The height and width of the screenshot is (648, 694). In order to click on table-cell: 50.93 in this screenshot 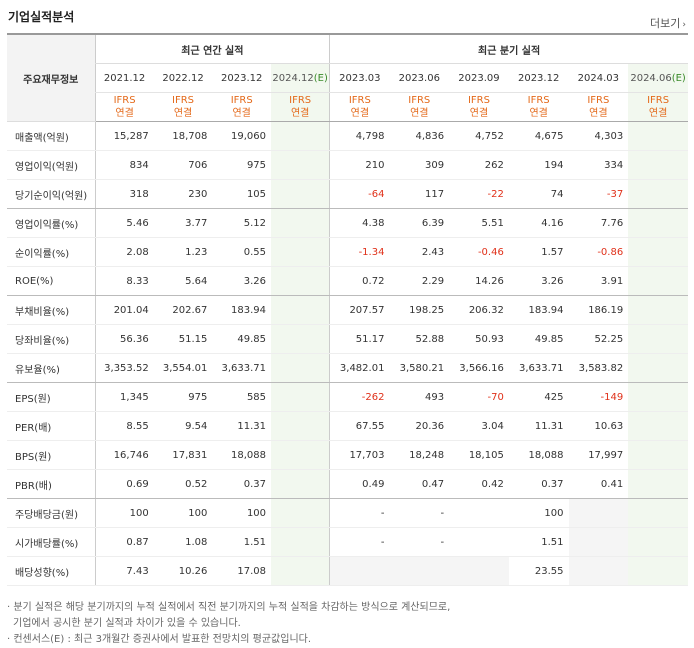, I will do `click(479, 339)`.